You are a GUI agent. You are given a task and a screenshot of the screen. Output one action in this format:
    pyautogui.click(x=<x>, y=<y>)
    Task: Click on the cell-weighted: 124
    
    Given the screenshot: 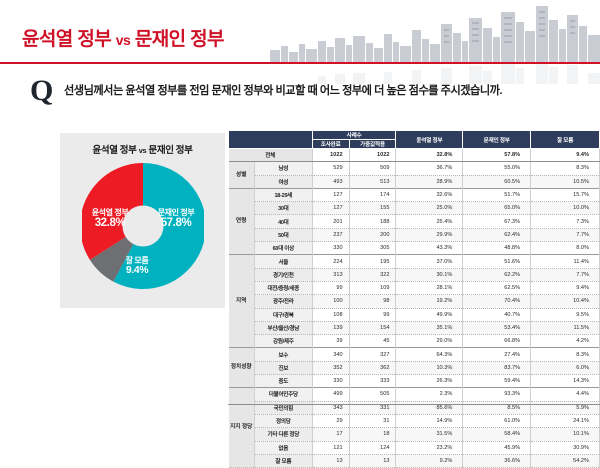 What is the action you would take?
    pyautogui.click(x=373, y=448)
    